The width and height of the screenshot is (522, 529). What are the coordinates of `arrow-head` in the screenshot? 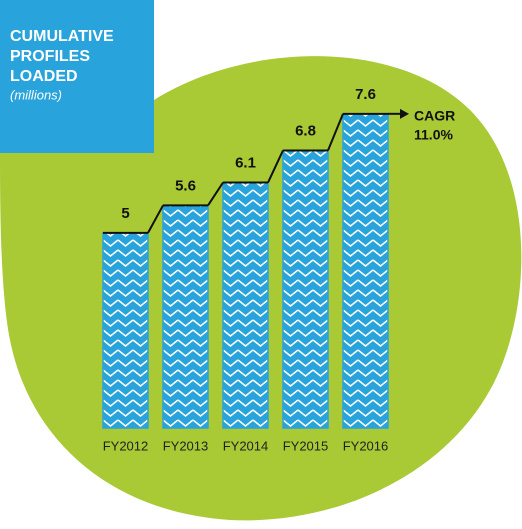 It's located at (404, 113).